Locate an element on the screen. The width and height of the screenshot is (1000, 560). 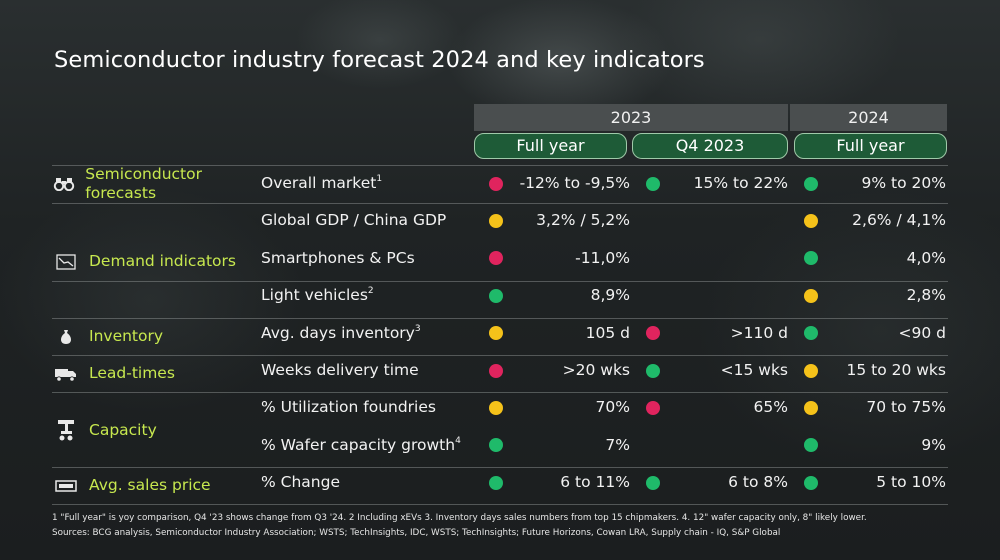
value-cell-fy24: 70 to 75% is located at coordinates (906, 407).